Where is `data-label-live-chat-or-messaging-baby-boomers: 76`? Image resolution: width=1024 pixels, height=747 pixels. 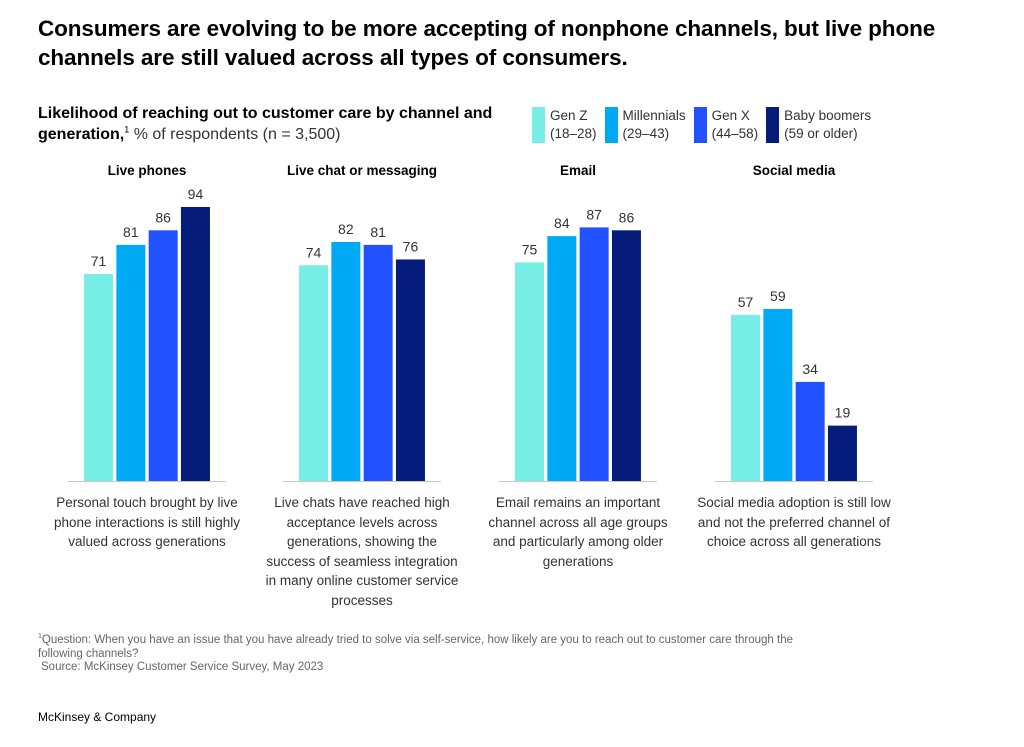 data-label-live-chat-or-messaging-baby-boomers: 76 is located at coordinates (411, 246).